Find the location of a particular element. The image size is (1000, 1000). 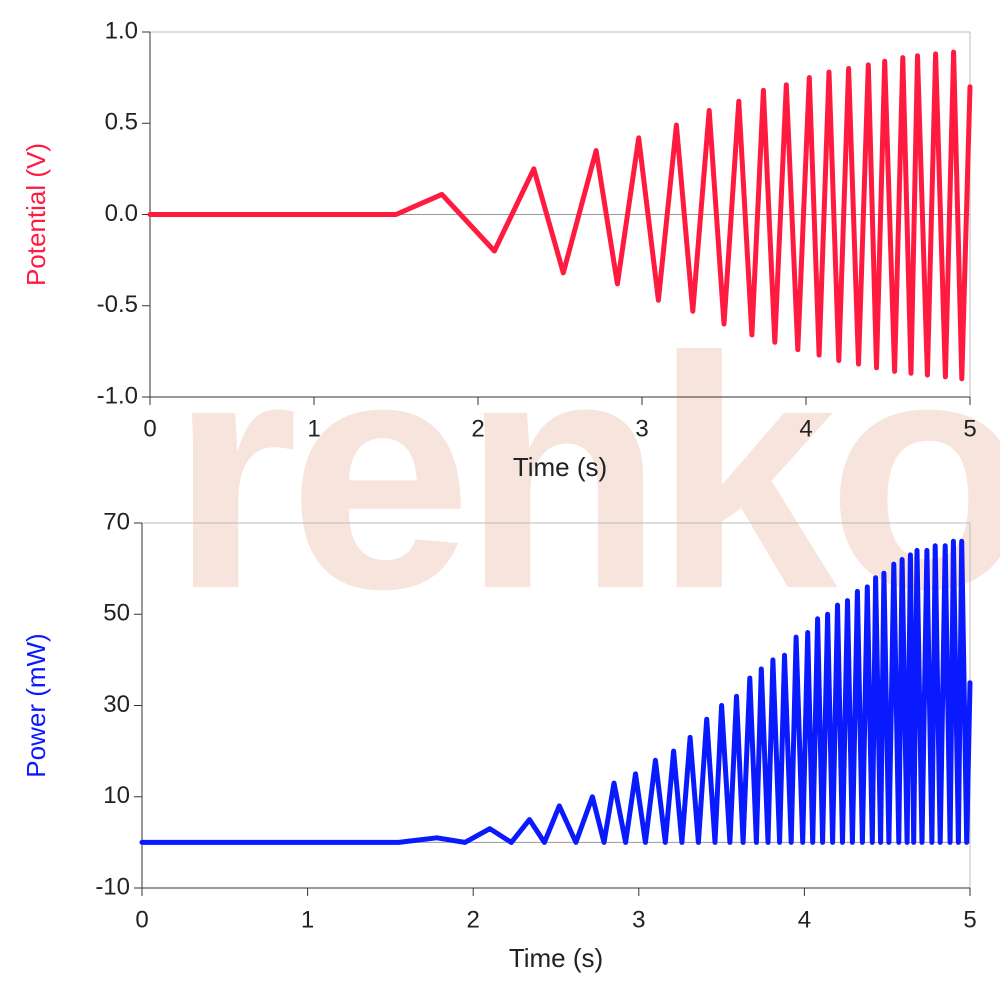

y-tick-label: 0.0 is located at coordinates (121, 213).